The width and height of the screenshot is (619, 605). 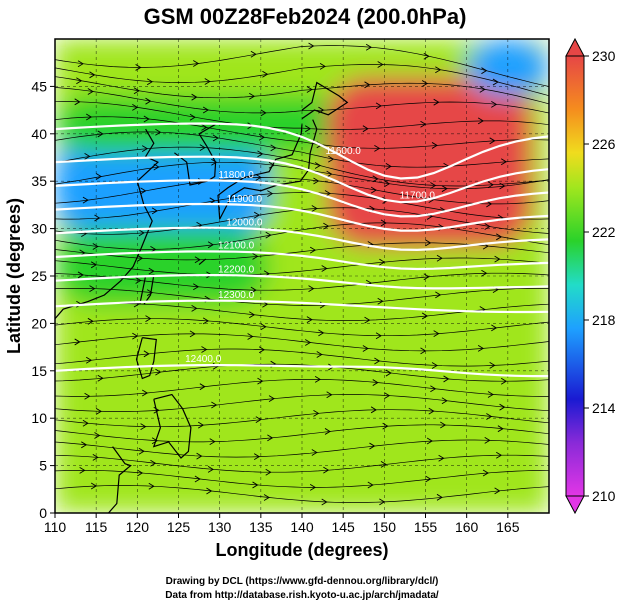 What do you see at coordinates (604, 56) in the screenshot?
I see `colorbar-tick-label: 230` at bounding box center [604, 56].